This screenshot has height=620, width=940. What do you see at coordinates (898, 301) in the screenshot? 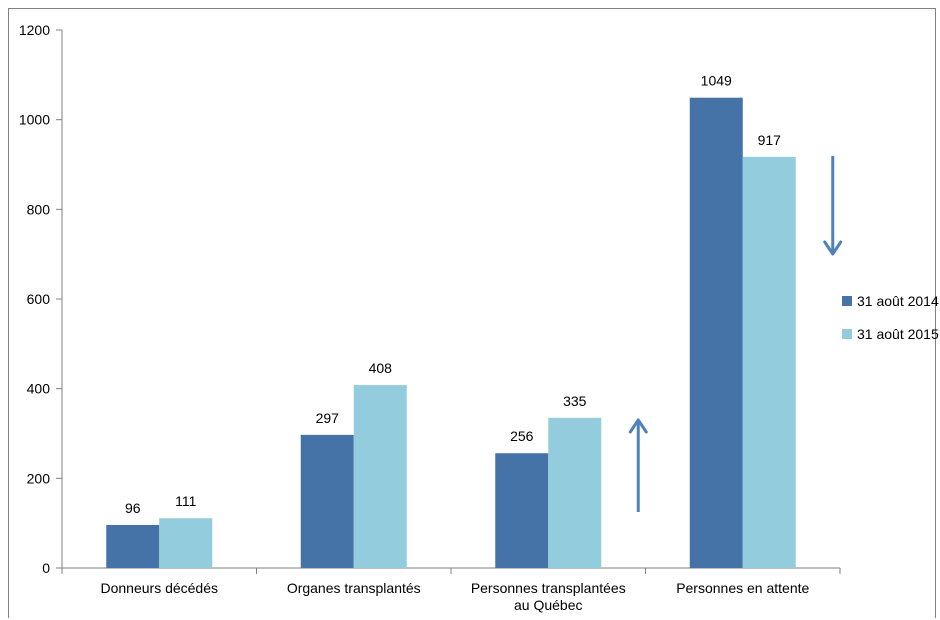
I see `legend-label-0: 31 août 2014` at bounding box center [898, 301].